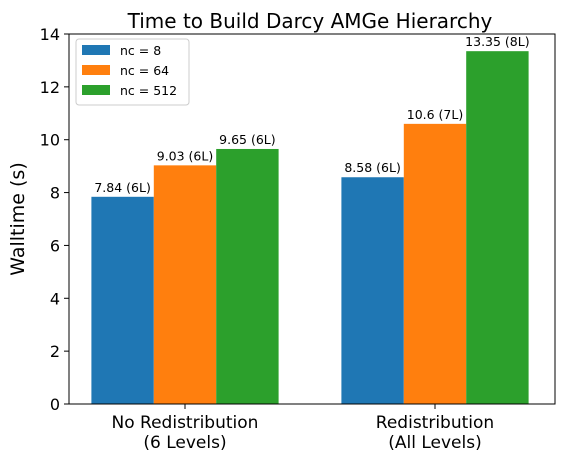 Image resolution: width=561 pixels, height=462 pixels. What do you see at coordinates (18, 218) in the screenshot?
I see `y-axis-label: Walltime (s)` at bounding box center [18, 218].